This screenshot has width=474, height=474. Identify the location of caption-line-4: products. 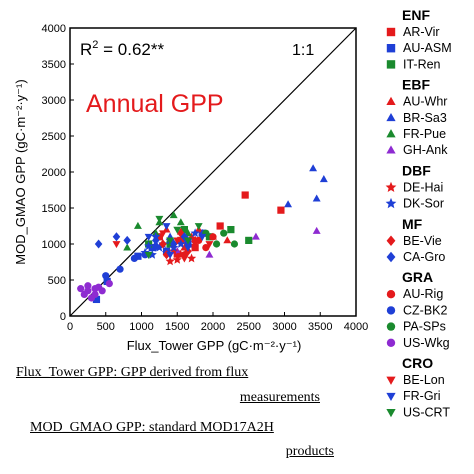
(309, 451).